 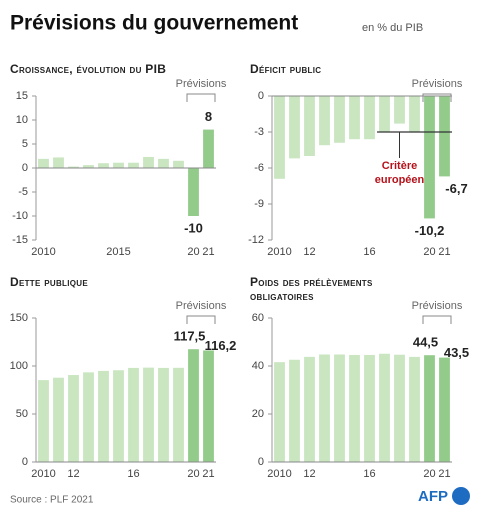 I want to click on y-tick-label: 100, so click(x=19, y=366).